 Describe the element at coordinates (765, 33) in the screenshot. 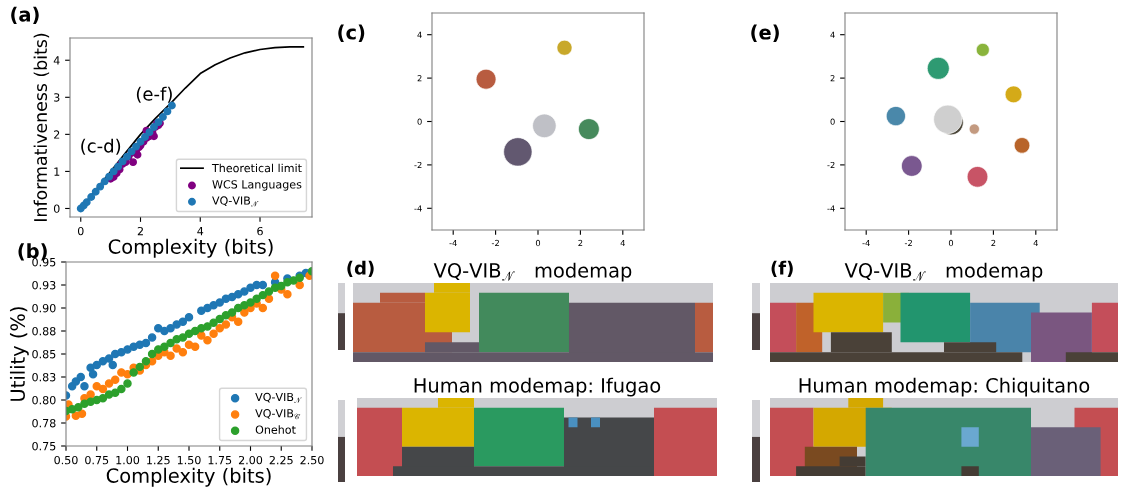

I see `text: (e)` at that location.